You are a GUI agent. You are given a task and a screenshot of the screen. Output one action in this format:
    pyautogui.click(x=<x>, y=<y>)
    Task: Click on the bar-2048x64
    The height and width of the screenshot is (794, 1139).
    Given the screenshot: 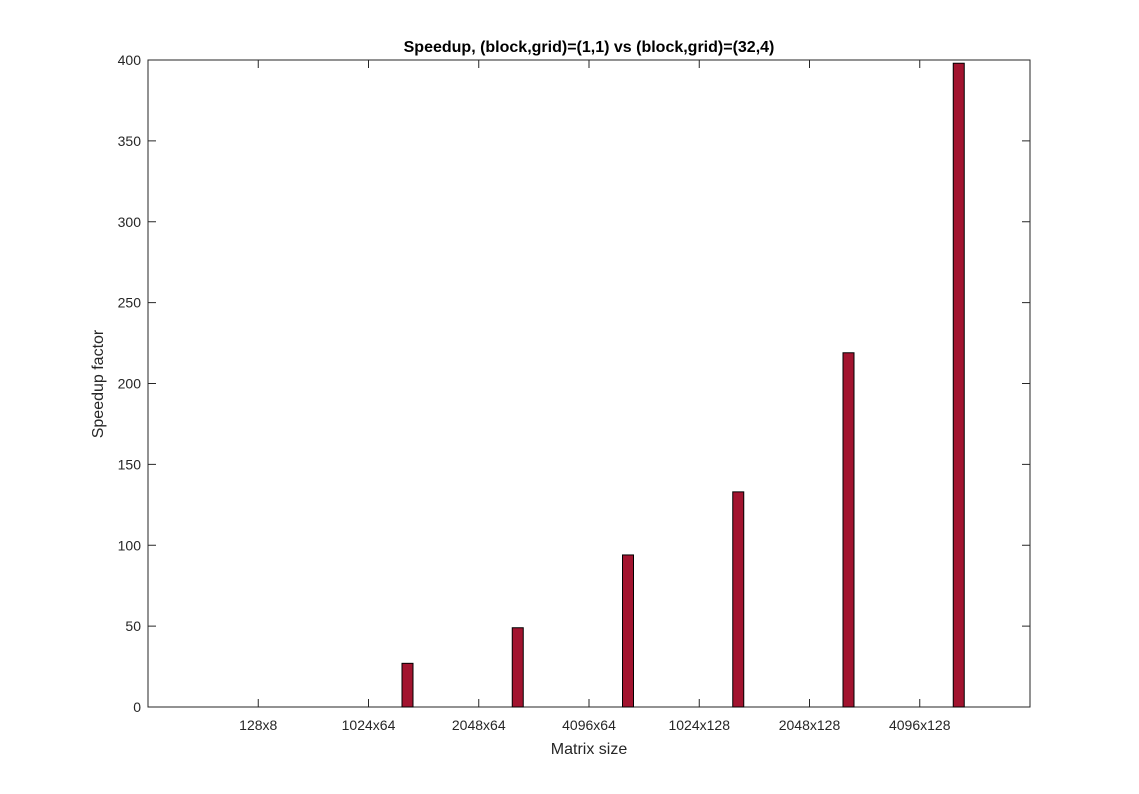 What is the action you would take?
    pyautogui.click(x=517, y=667)
    